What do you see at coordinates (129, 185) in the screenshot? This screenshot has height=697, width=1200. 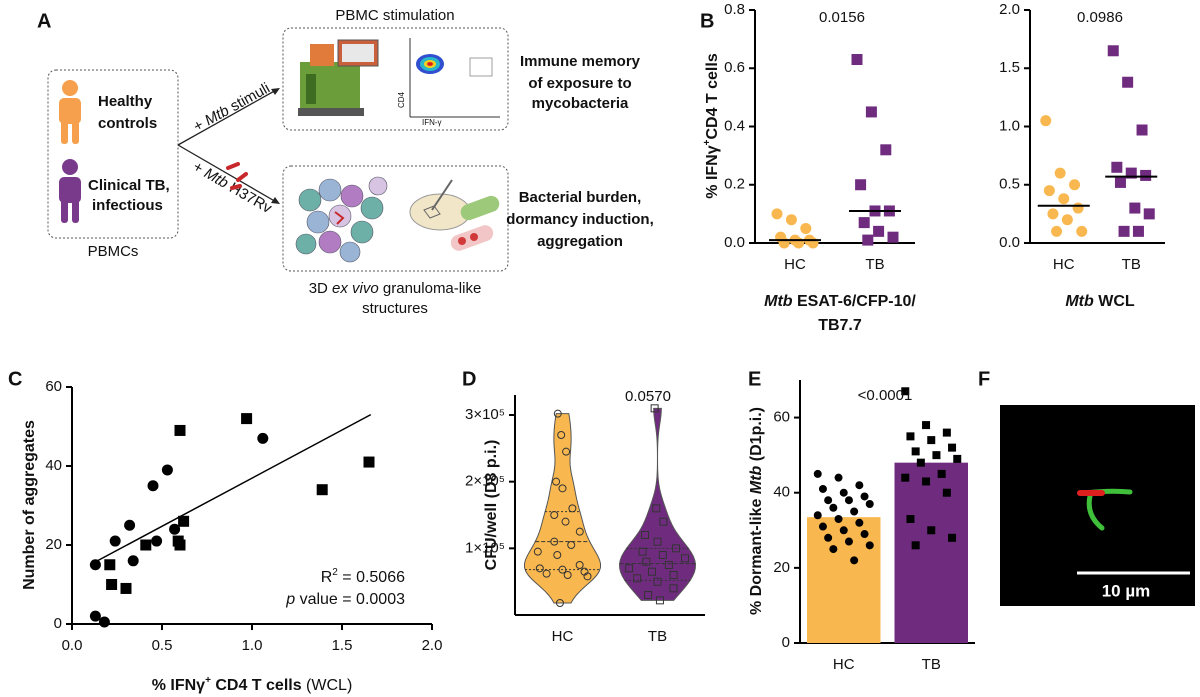 I see `group-label: Clinical TB,` at bounding box center [129, 185].